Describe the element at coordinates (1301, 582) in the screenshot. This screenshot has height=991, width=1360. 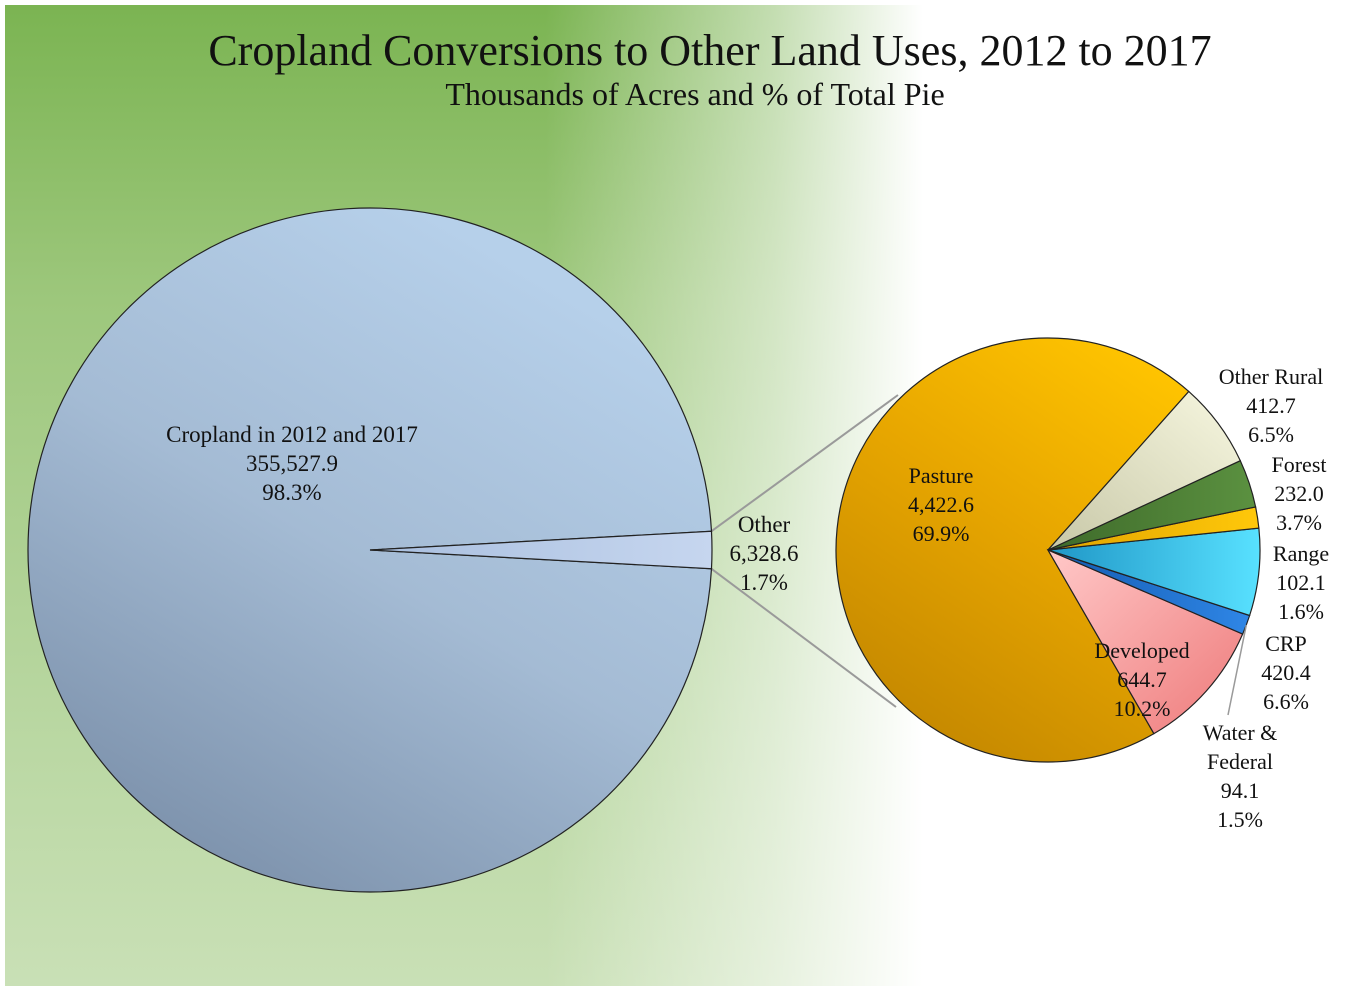
I see `label-range: Range 102.1 1.6%` at that location.